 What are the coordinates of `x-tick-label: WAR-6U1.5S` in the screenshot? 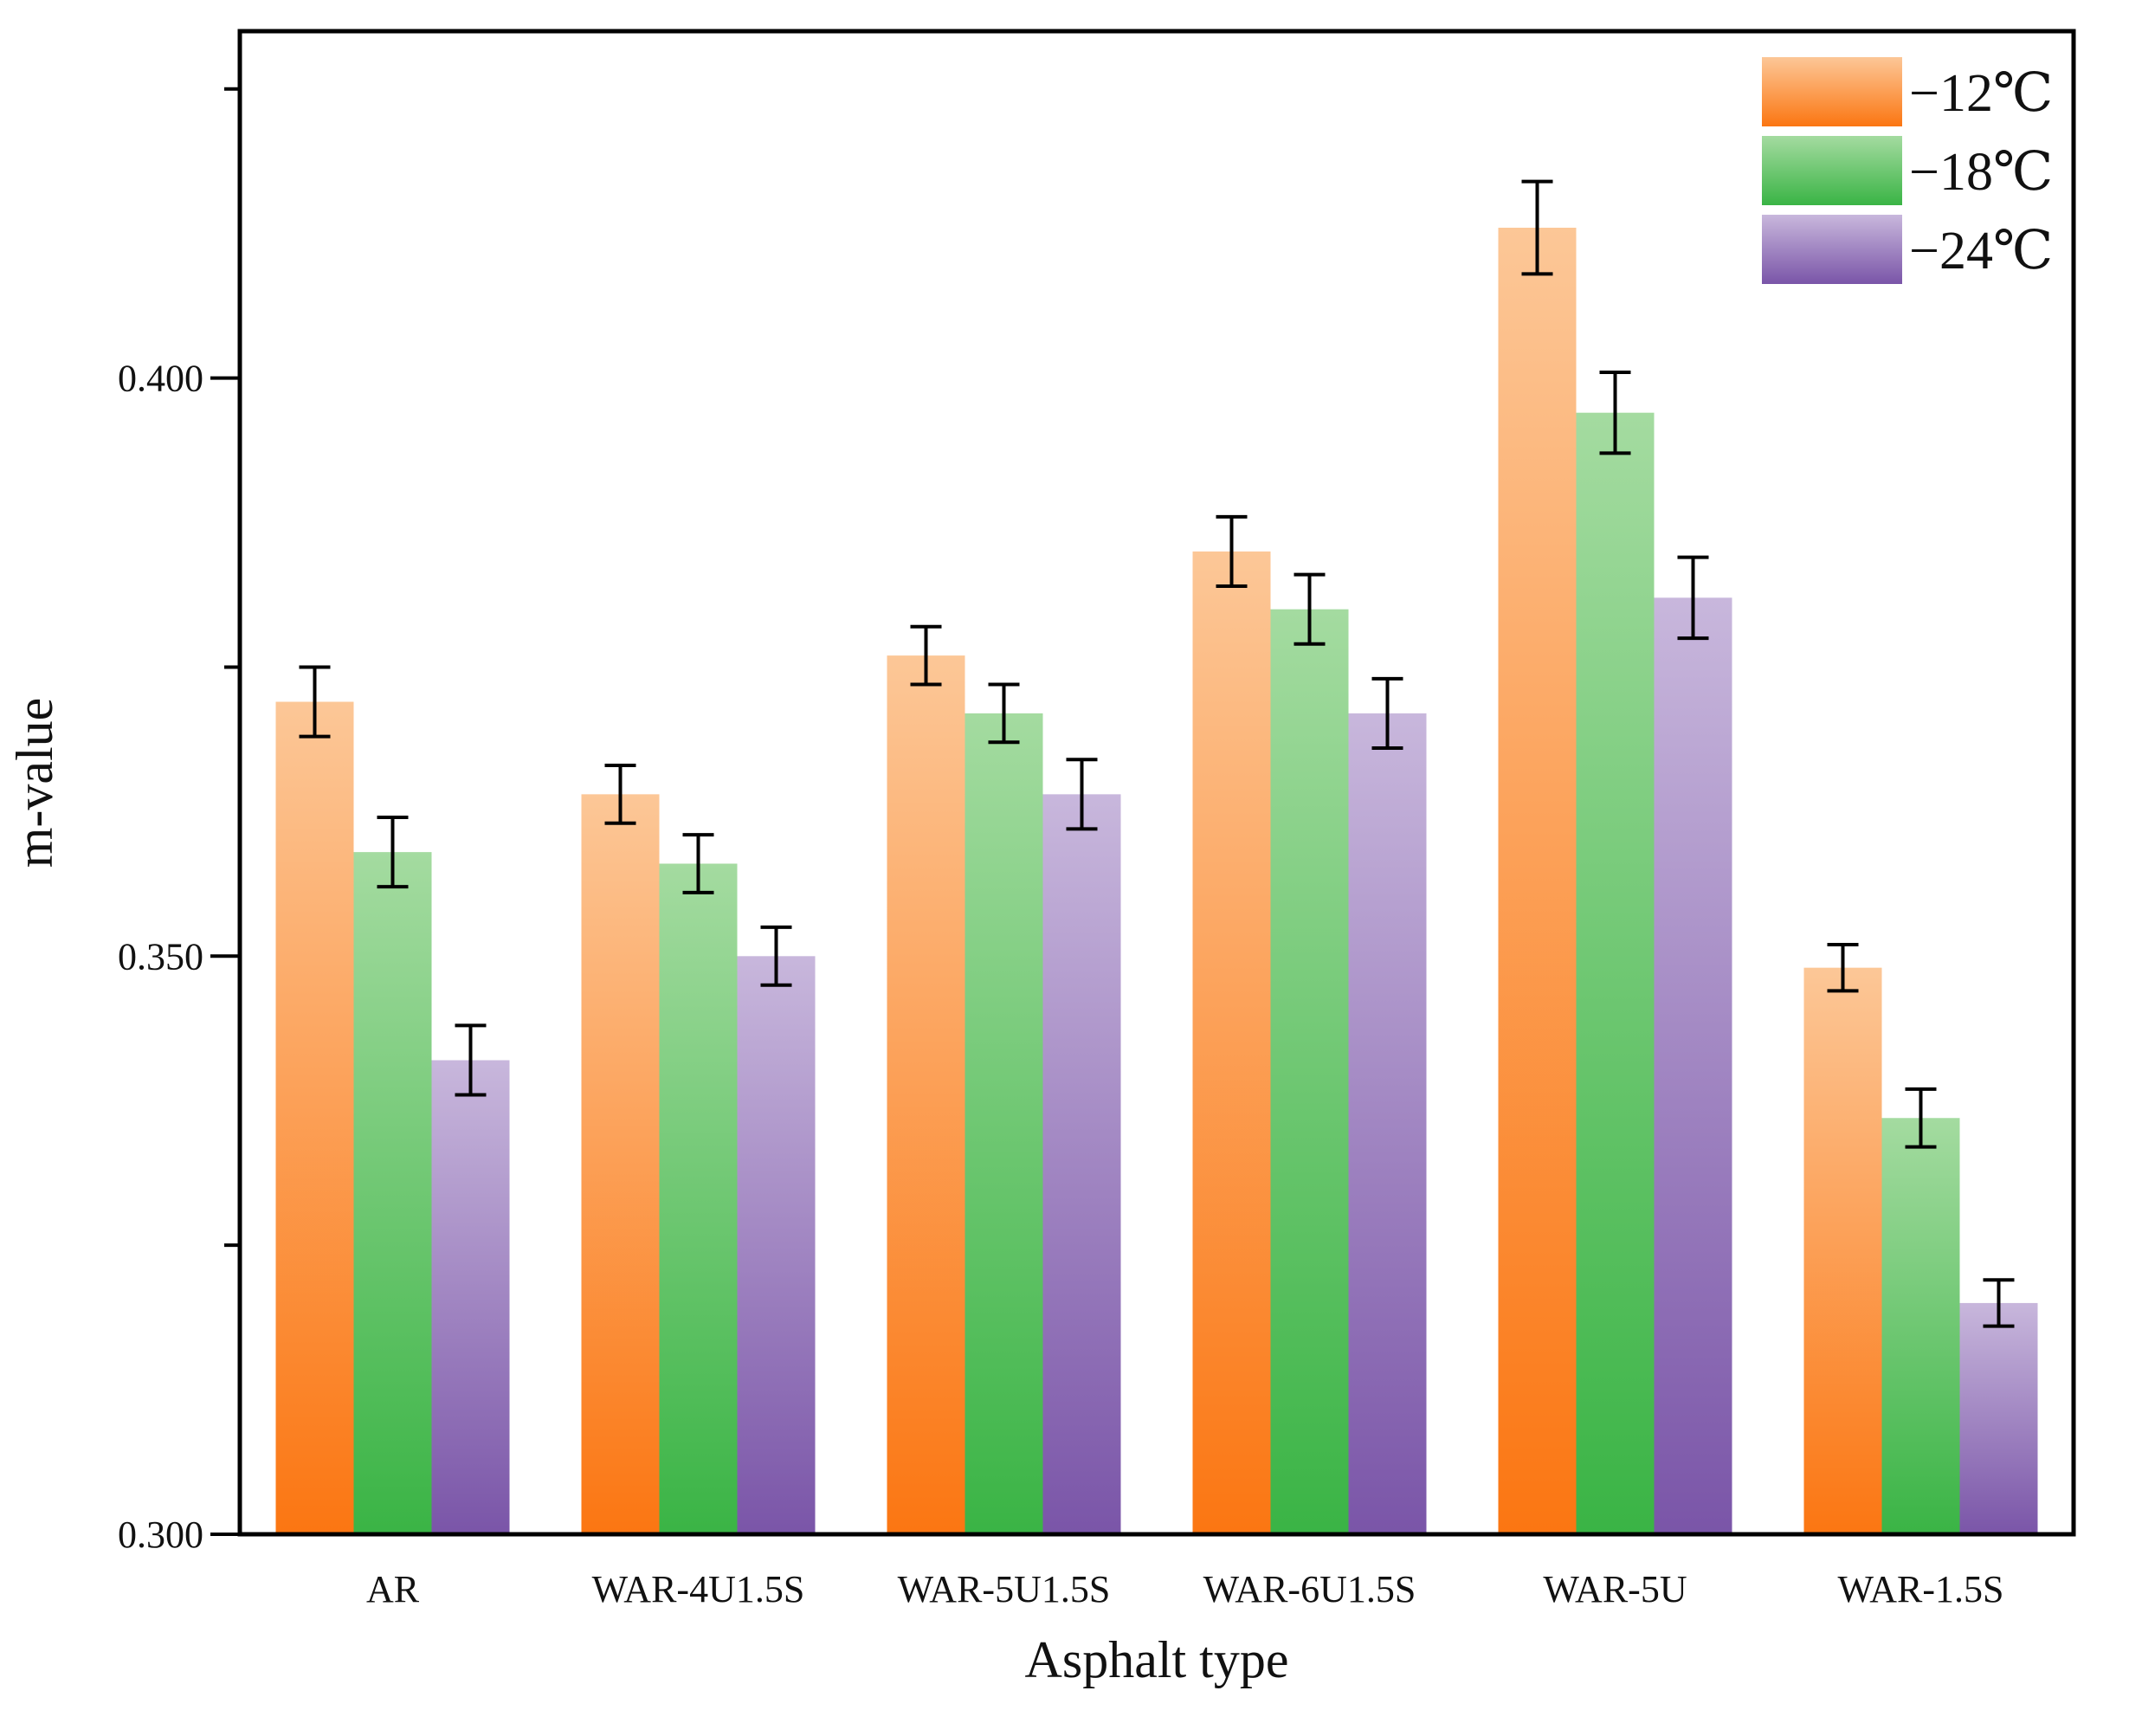 It's located at (1309, 1589).